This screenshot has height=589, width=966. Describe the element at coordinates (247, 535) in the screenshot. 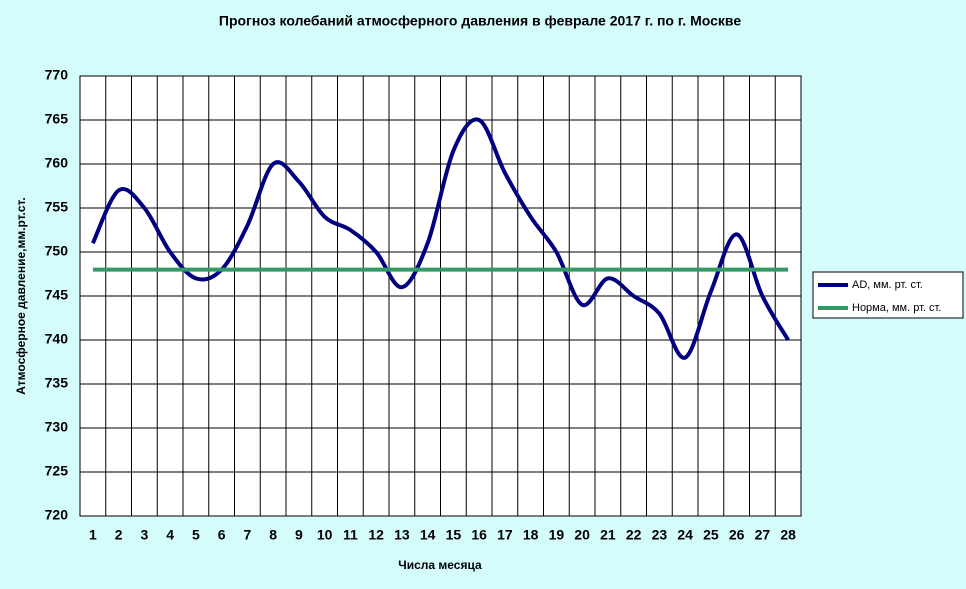

I see `x-tick-label: 7` at that location.